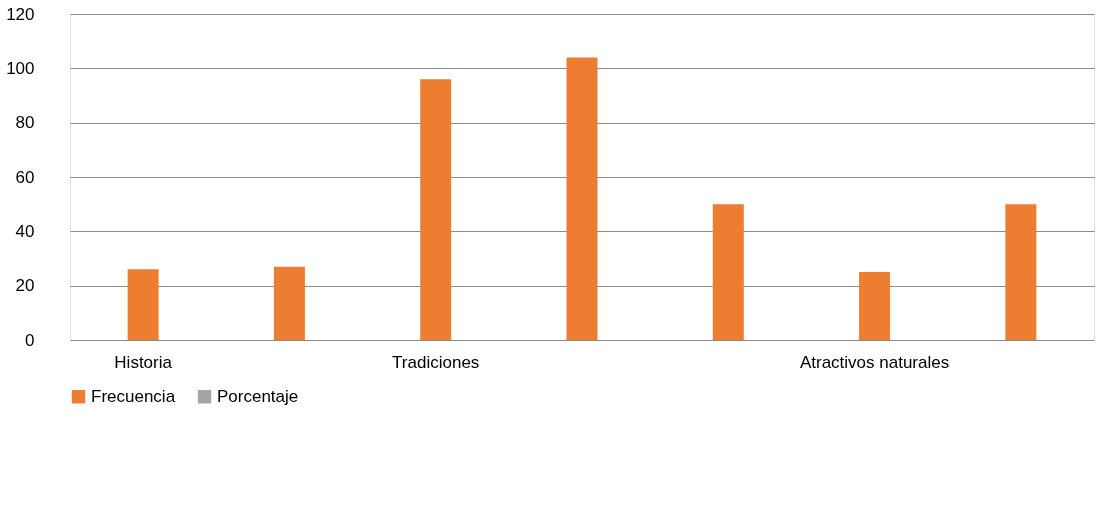  I want to click on y-tick-label: 80, so click(25, 123).